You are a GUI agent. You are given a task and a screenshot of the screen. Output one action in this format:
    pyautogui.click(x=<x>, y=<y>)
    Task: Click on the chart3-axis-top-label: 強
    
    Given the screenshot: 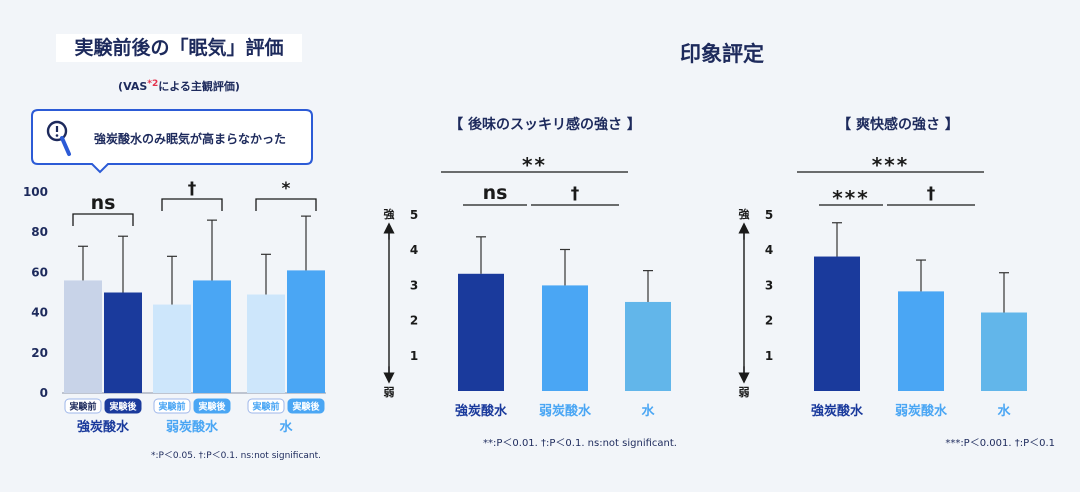 What is the action you would take?
    pyautogui.click(x=744, y=214)
    